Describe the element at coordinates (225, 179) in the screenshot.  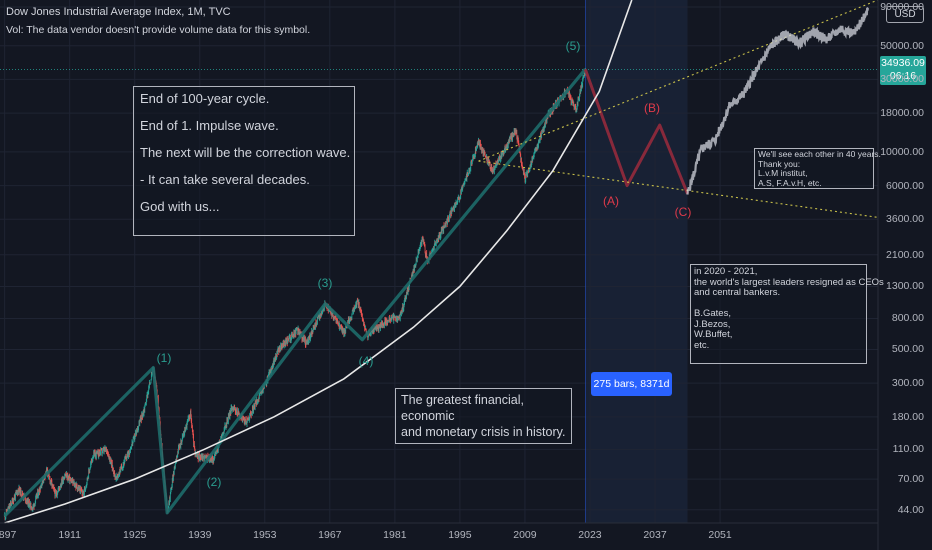
I see `cycle-note-line: - It can take several decades.` at that location.